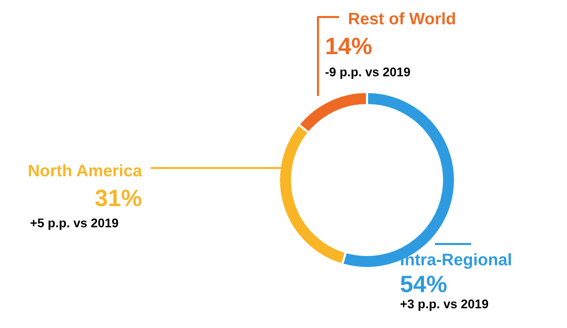 The width and height of the screenshot is (567, 328). Describe the element at coordinates (402, 18) in the screenshot. I see `slice-label: Rest of World` at that location.